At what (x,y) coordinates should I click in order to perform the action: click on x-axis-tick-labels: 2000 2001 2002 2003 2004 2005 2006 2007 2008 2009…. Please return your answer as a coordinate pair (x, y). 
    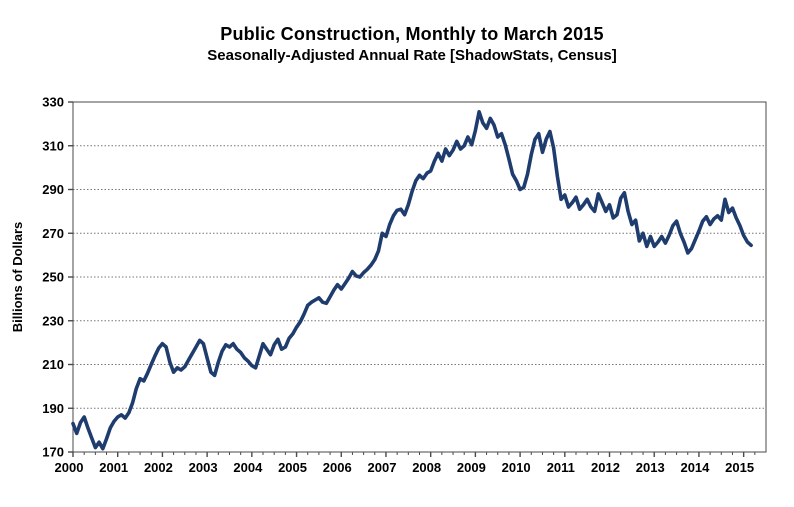
    Looking at the image, I should click on (405, 467).